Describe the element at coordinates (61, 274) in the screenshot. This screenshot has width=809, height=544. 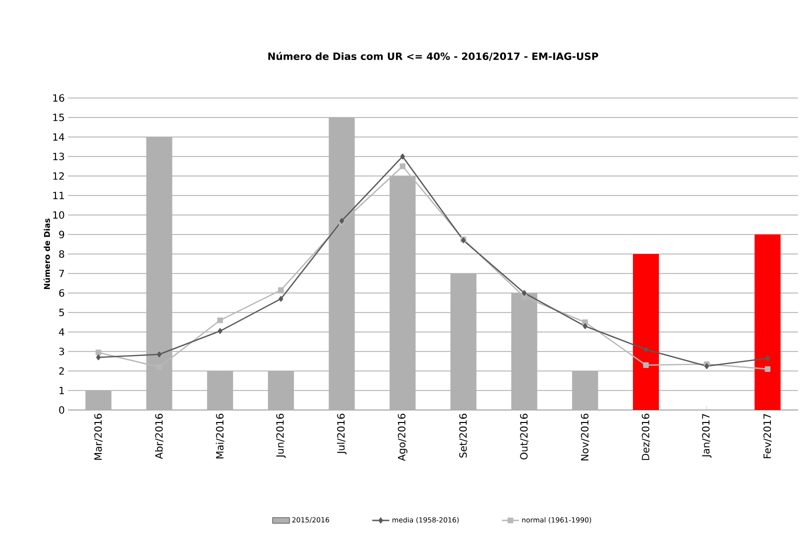
I see `y-tick-label: 7` at that location.